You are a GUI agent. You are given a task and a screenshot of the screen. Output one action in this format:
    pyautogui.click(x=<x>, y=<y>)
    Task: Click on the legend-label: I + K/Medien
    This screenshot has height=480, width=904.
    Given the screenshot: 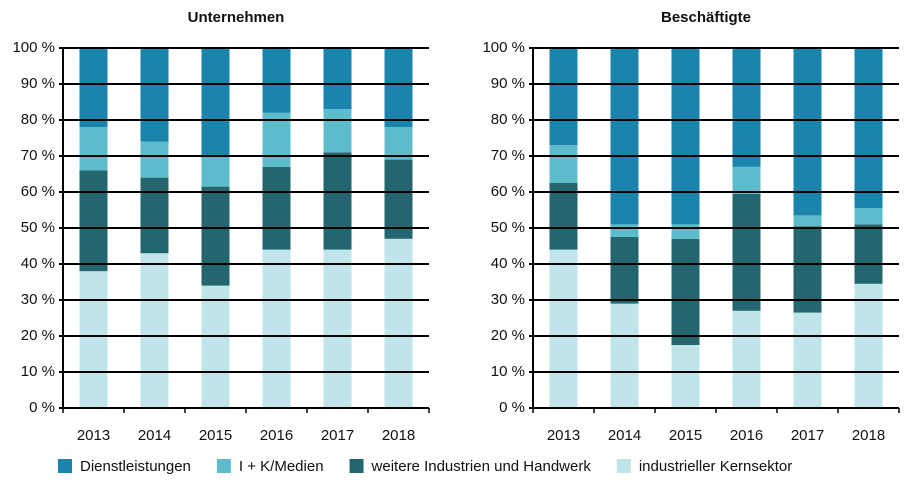 What is the action you would take?
    pyautogui.click(x=281, y=466)
    